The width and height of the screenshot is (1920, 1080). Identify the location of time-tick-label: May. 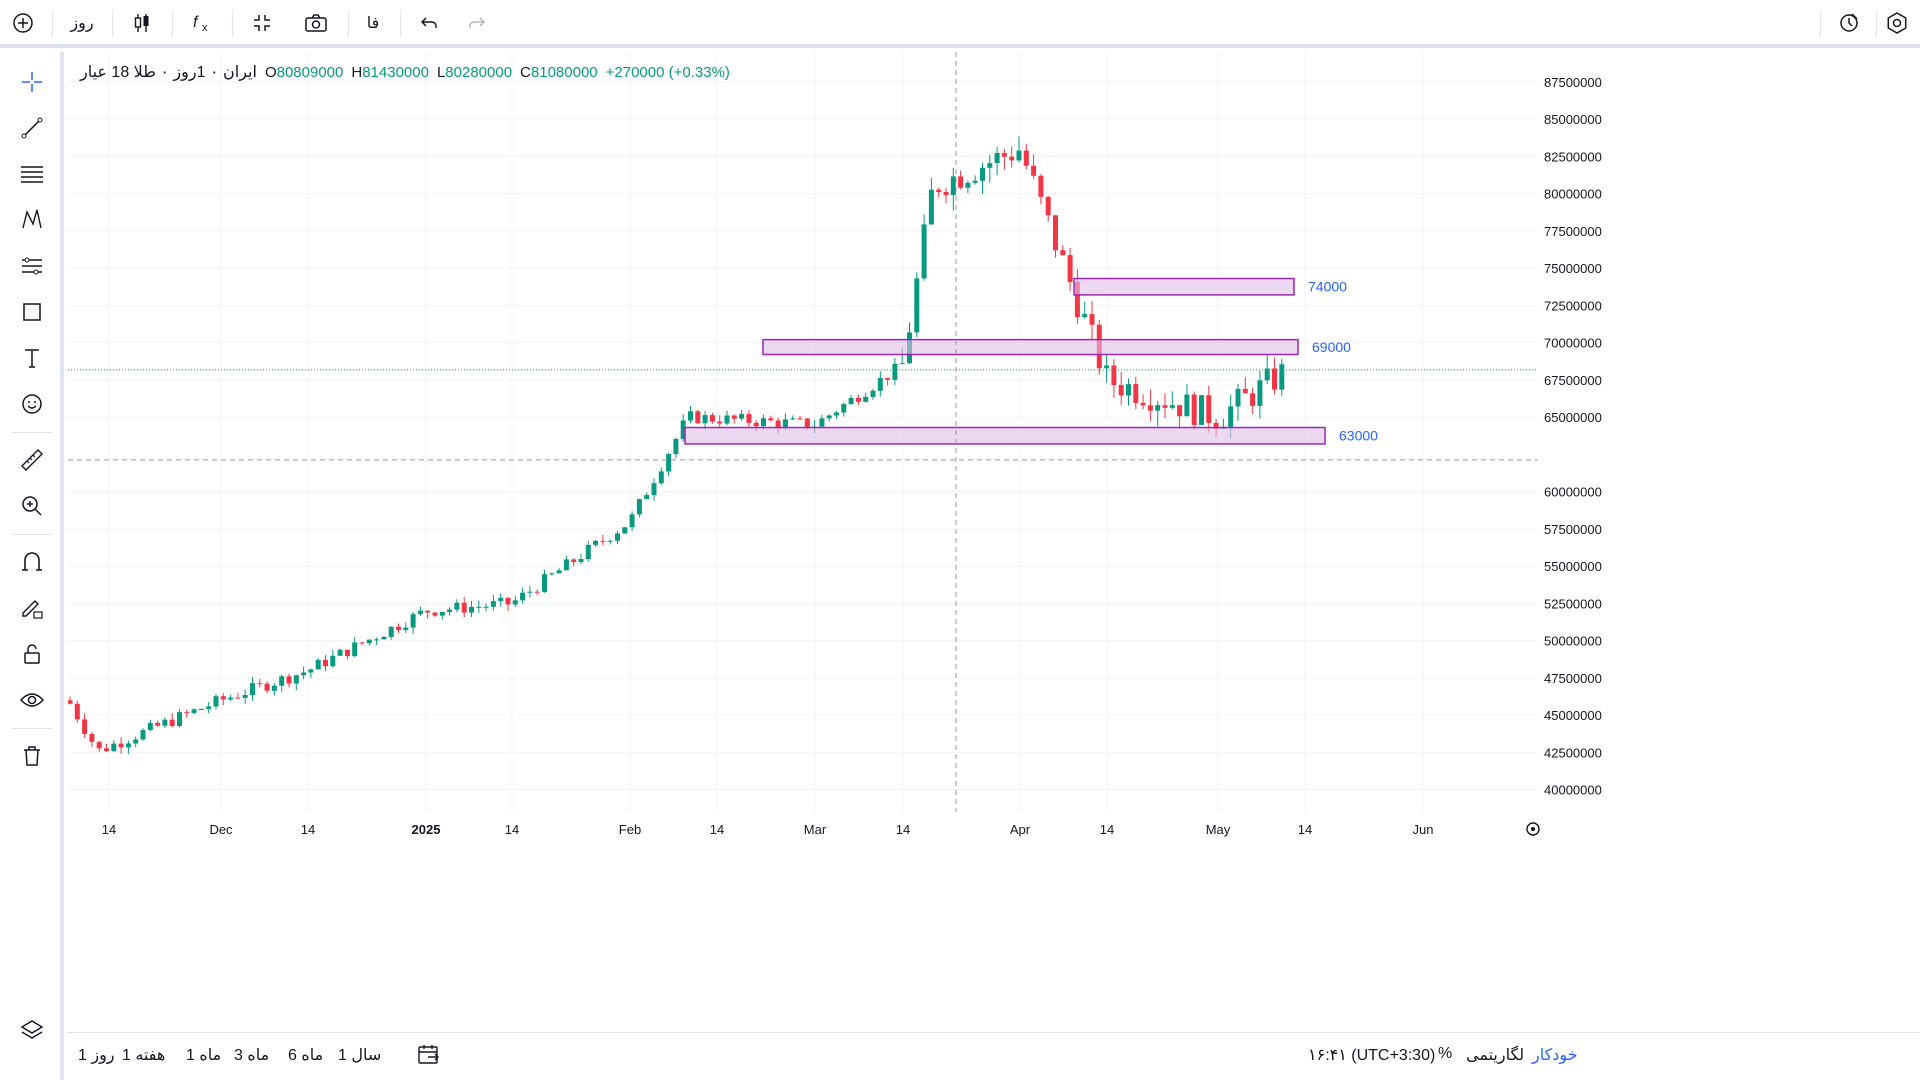
(1218, 829).